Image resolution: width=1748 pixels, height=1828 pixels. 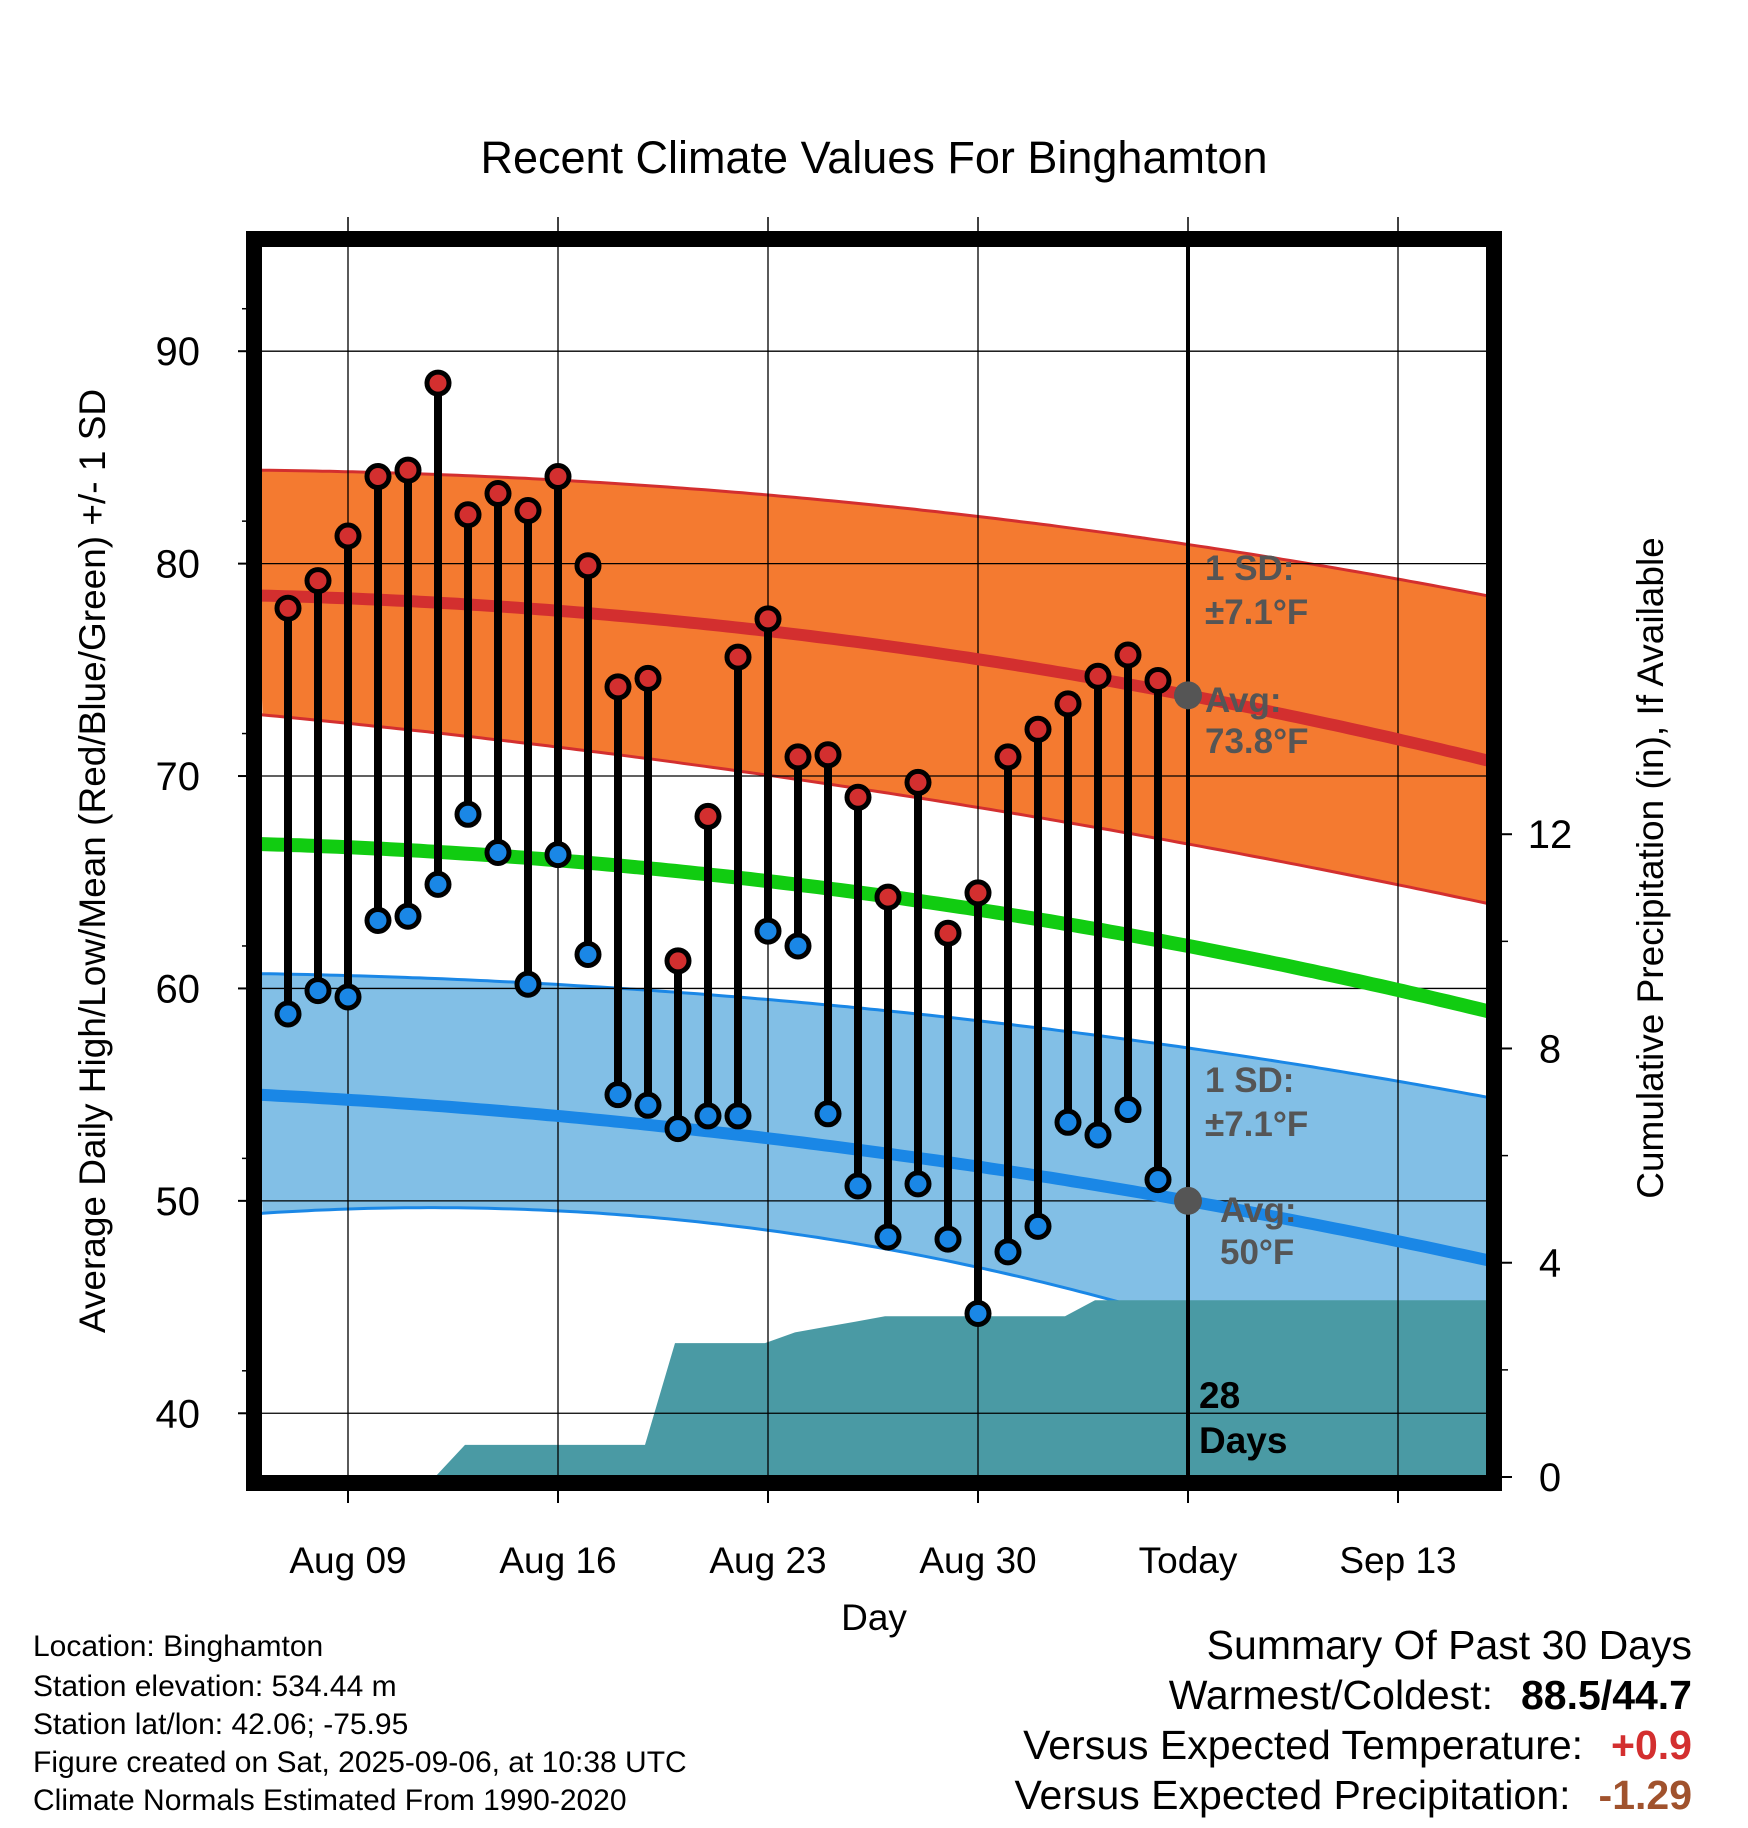 I want to click on location-text: Location: Binghamton, so click(x=178, y=1646).